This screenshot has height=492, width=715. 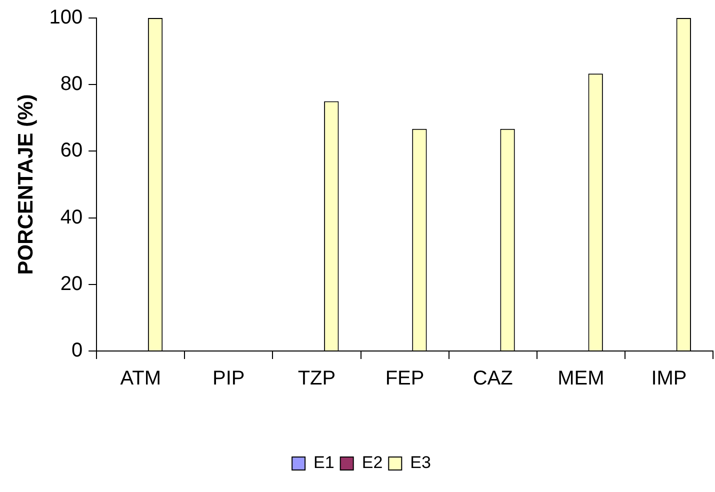 I want to click on y-axis-title: PORCENTAJE (%), so click(x=26, y=184).